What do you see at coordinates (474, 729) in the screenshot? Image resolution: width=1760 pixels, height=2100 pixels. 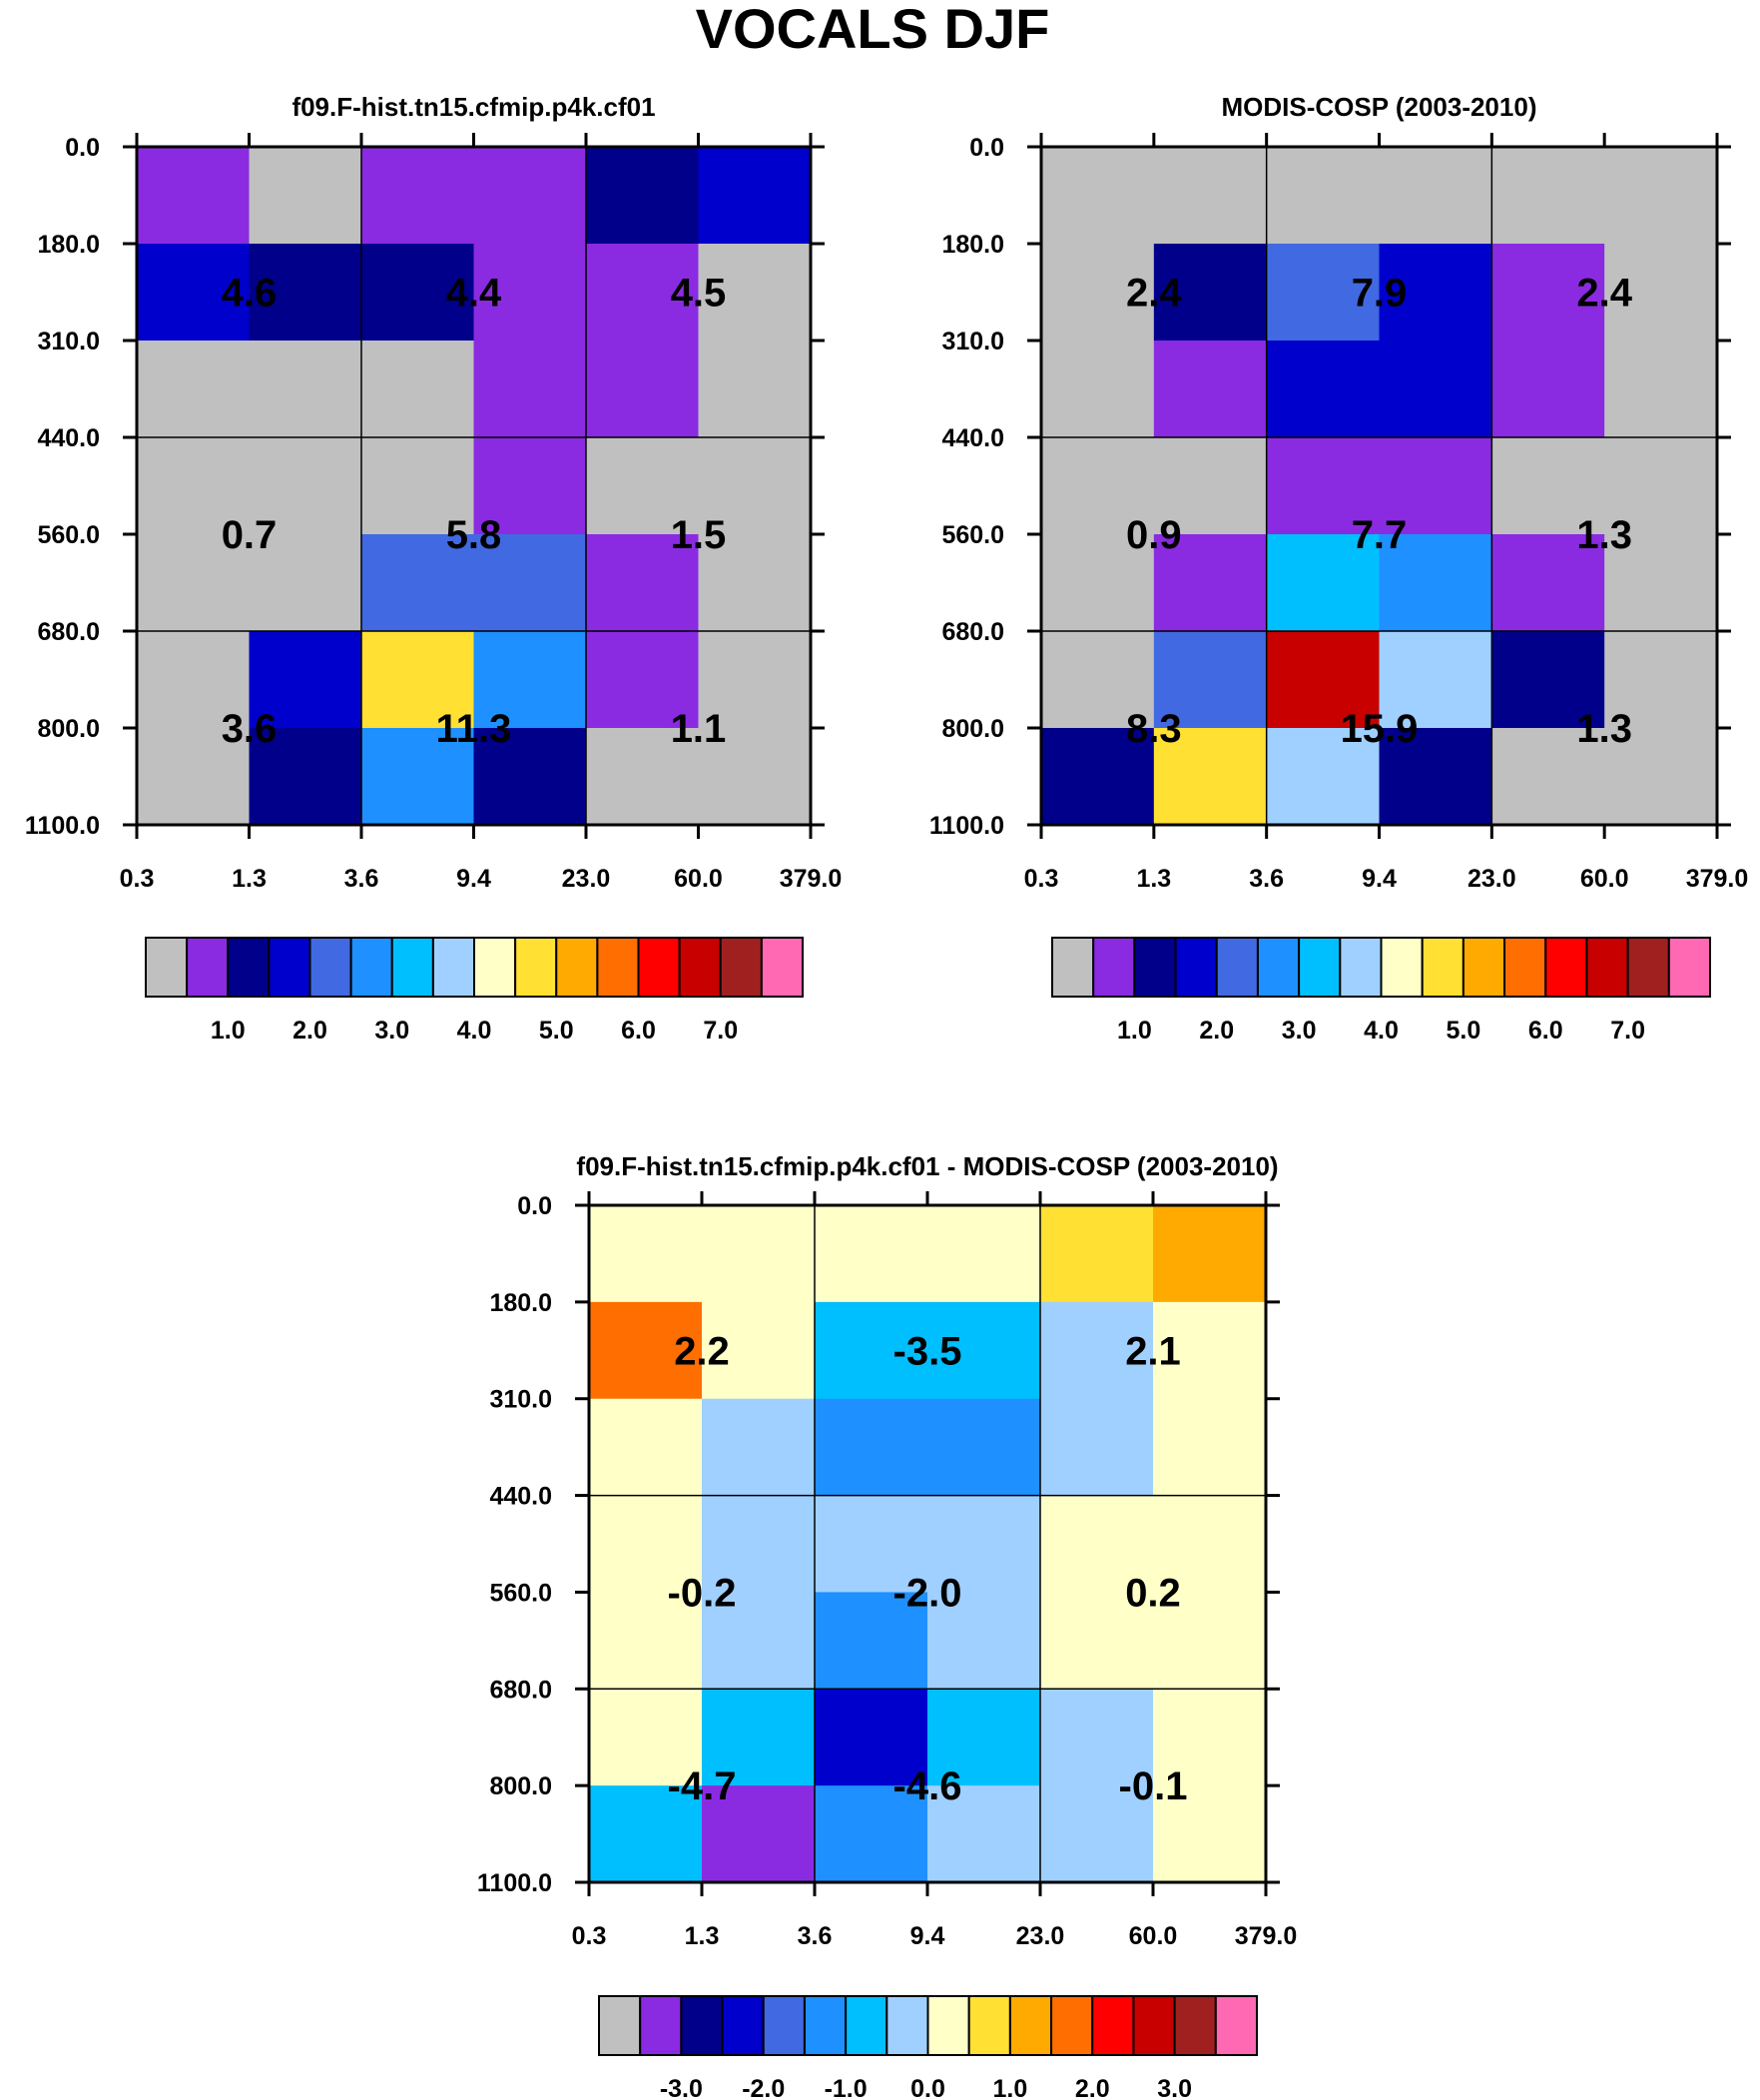 I see `group-value-label: 11.3` at bounding box center [474, 729].